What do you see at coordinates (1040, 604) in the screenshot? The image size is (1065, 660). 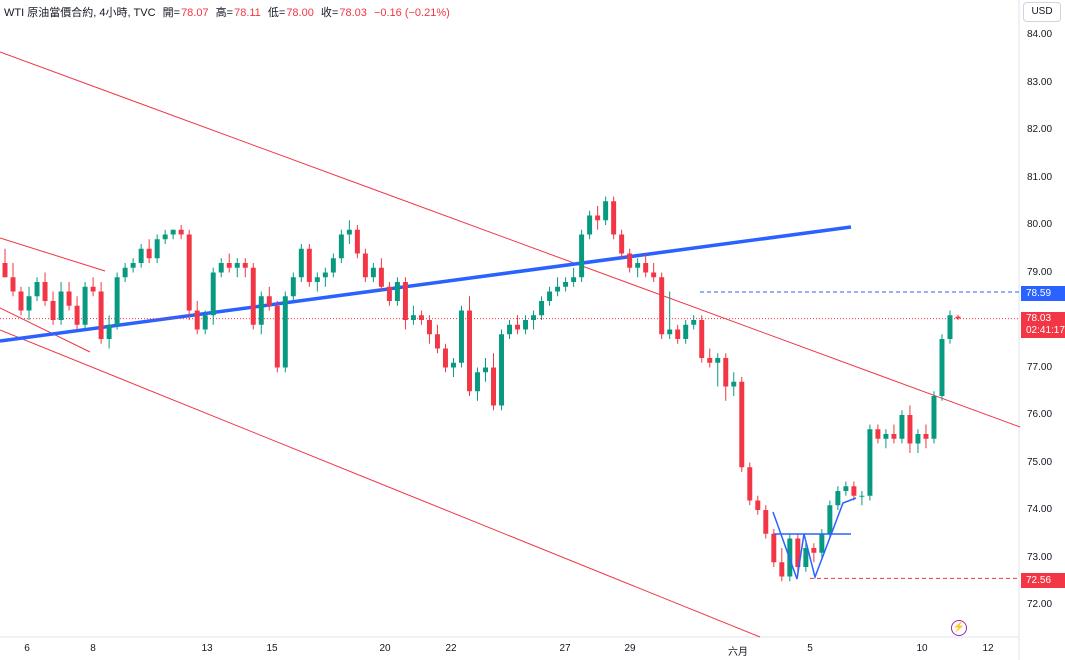 I see `price-tick-label: 72.00` at bounding box center [1040, 604].